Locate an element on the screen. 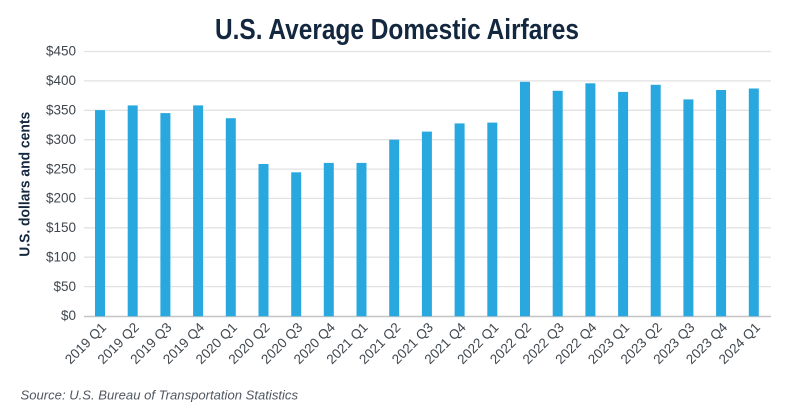  svg-text: $250 is located at coordinates (61, 168).